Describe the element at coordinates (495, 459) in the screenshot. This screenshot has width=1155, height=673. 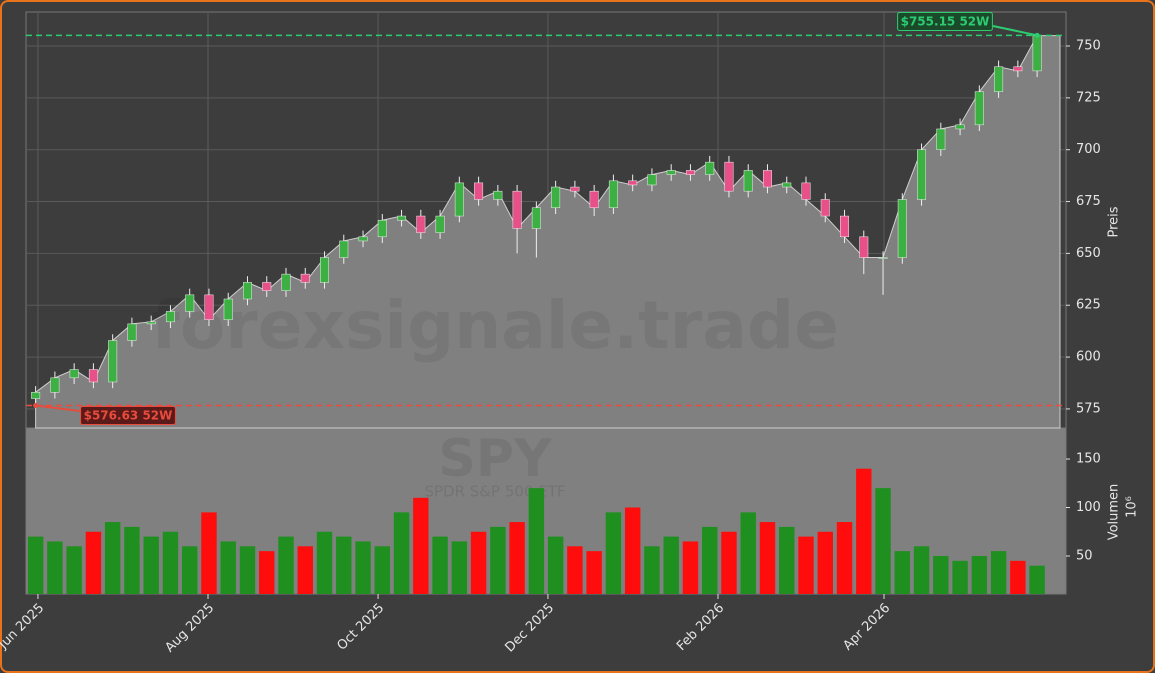
I see `symbol-watermark: SPY` at that location.